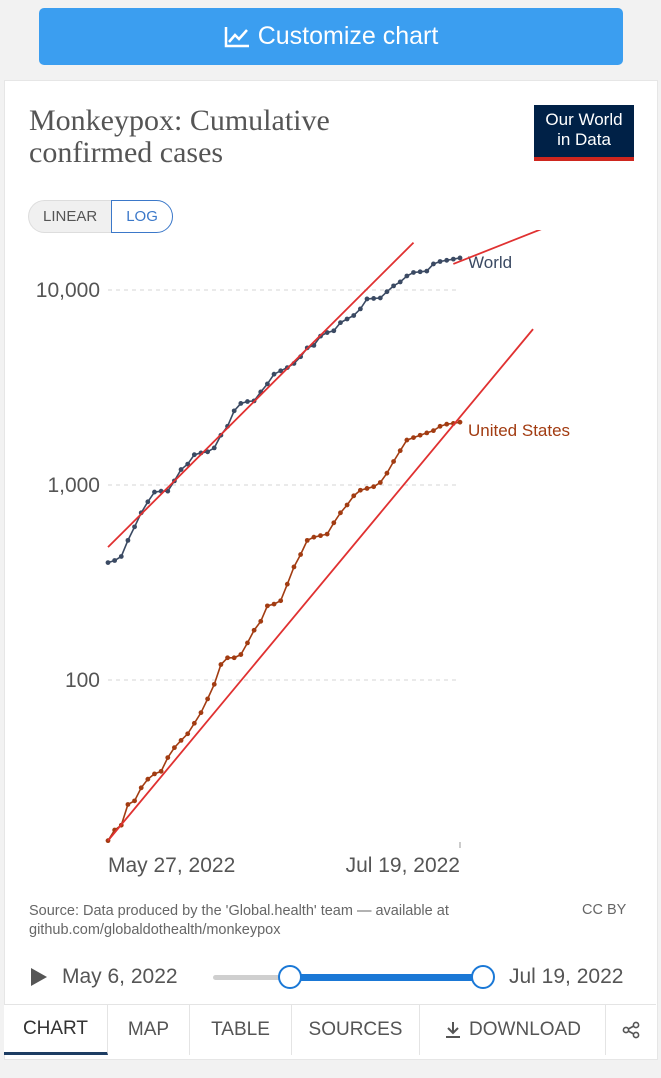 This screenshot has width=661, height=1078. I want to click on x-tick-label: May 27, 2022, so click(171, 865).